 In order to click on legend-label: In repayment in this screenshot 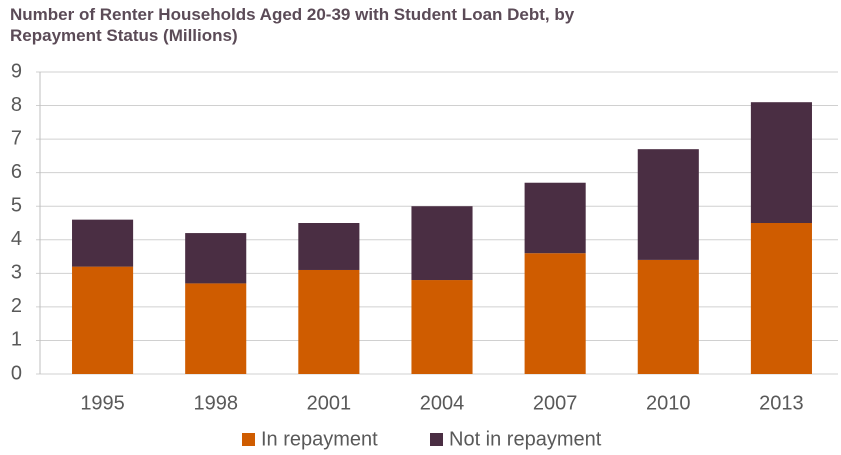, I will do `click(319, 439)`.